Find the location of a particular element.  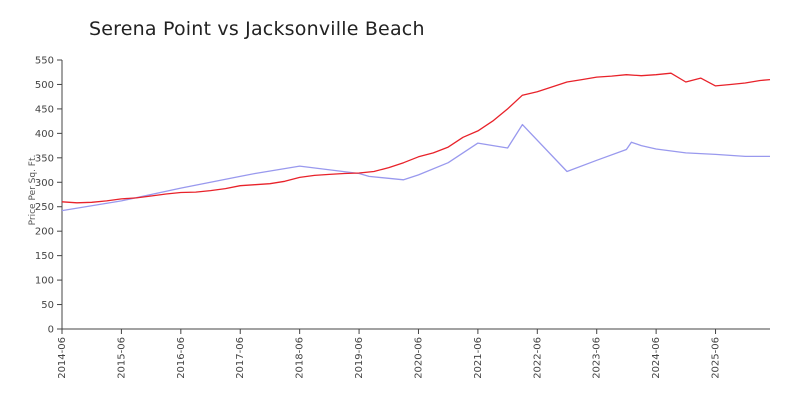

y-tick-label: 0 is located at coordinates (51, 330).